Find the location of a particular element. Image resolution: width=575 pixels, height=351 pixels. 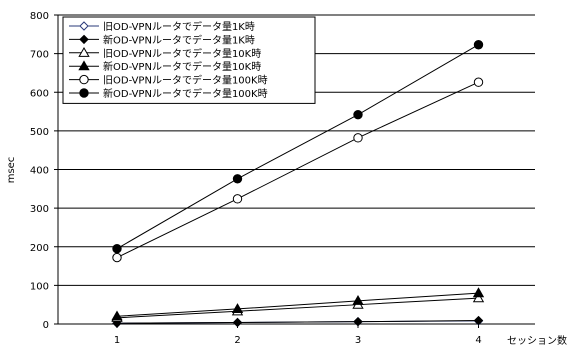

legend-item: 新OD-VPNルータでデータ量100K時 is located at coordinates (168, 93).